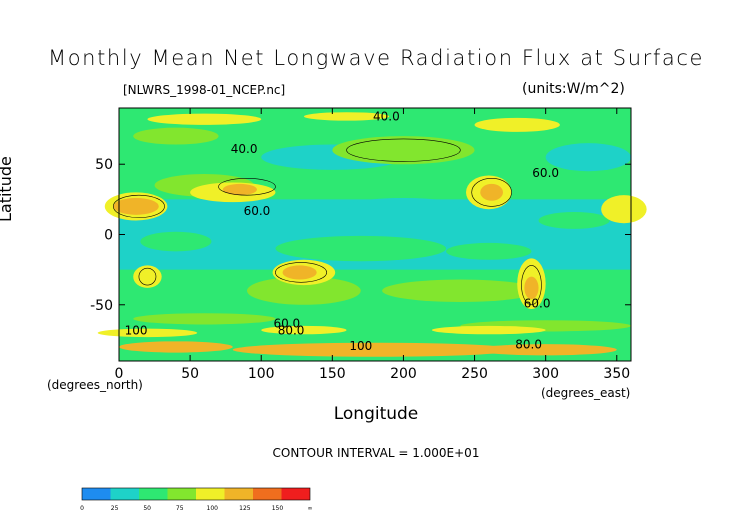  I want to click on contour-label-2: 40.0, so click(244, 149).